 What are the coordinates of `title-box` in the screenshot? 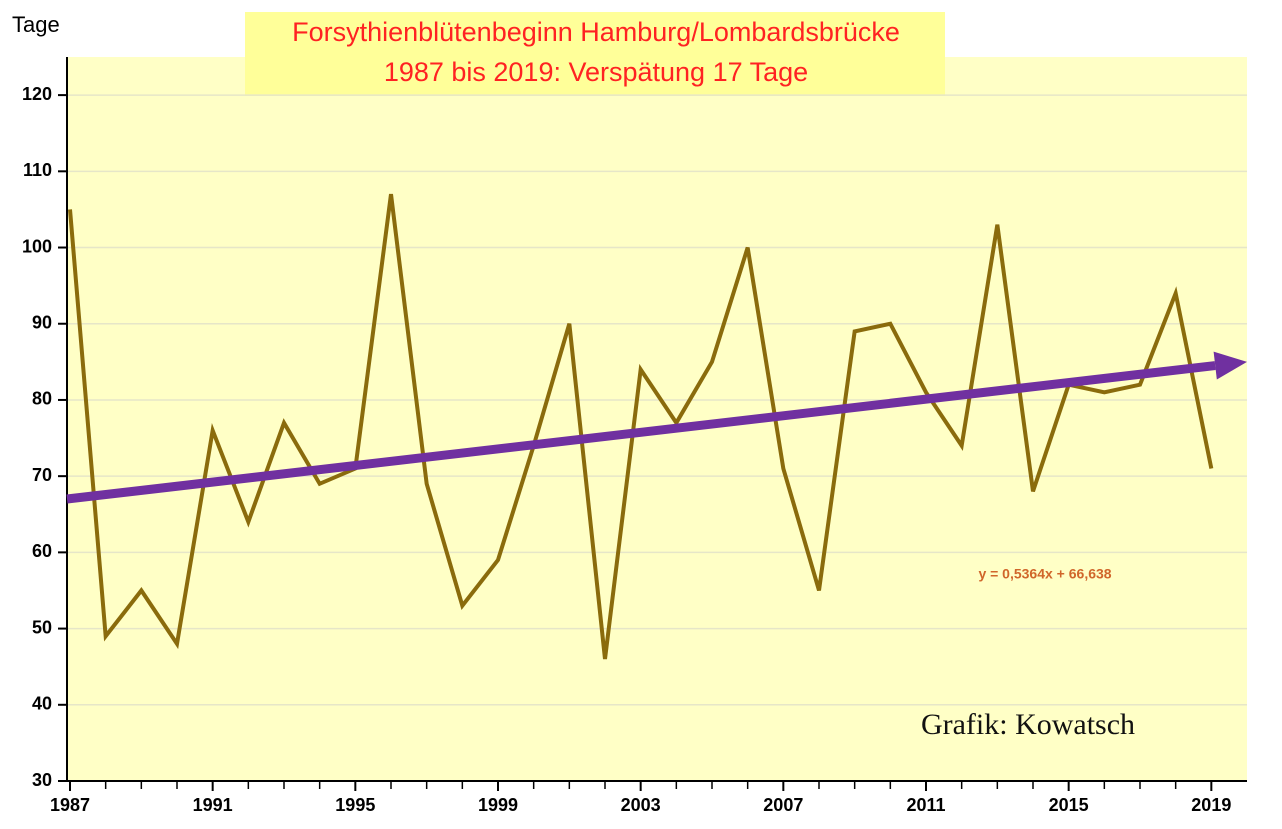 It's located at (595, 54).